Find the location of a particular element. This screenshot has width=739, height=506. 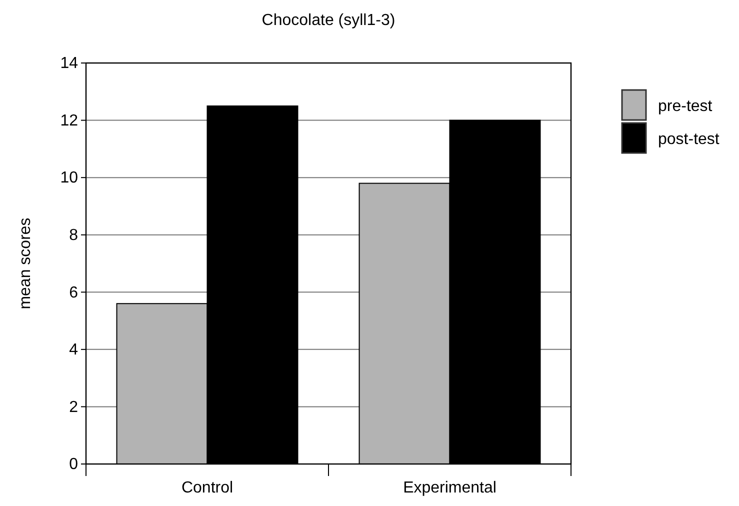

legend-label: post-test is located at coordinates (689, 139).